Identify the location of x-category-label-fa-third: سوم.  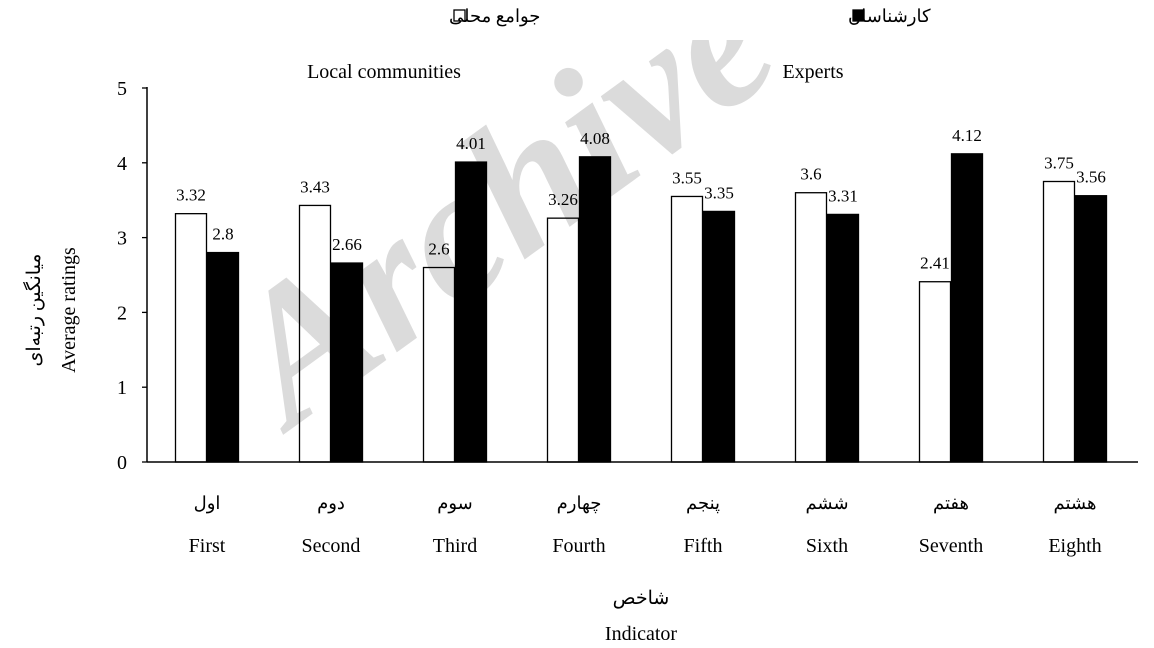
(455, 503).